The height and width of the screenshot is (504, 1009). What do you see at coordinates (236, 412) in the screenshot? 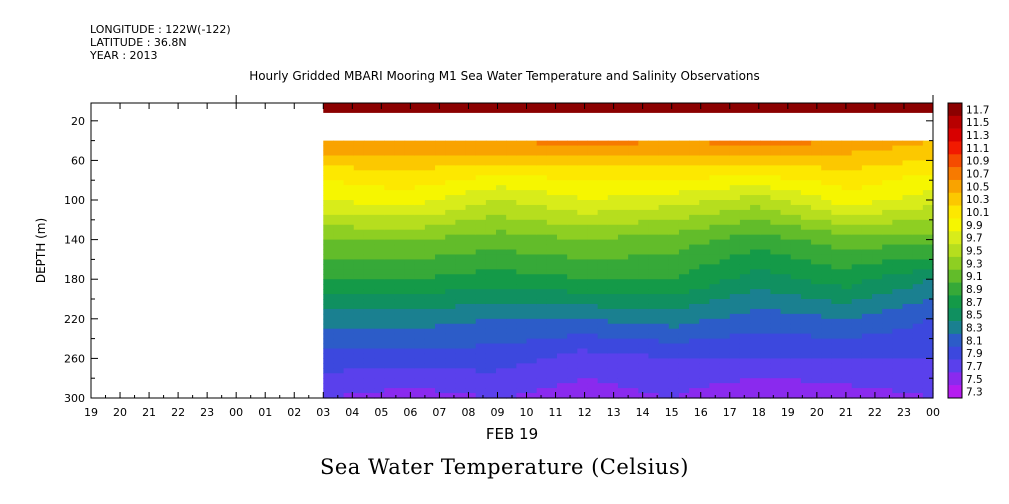
I see `x-tick-label: 00` at bounding box center [236, 412].